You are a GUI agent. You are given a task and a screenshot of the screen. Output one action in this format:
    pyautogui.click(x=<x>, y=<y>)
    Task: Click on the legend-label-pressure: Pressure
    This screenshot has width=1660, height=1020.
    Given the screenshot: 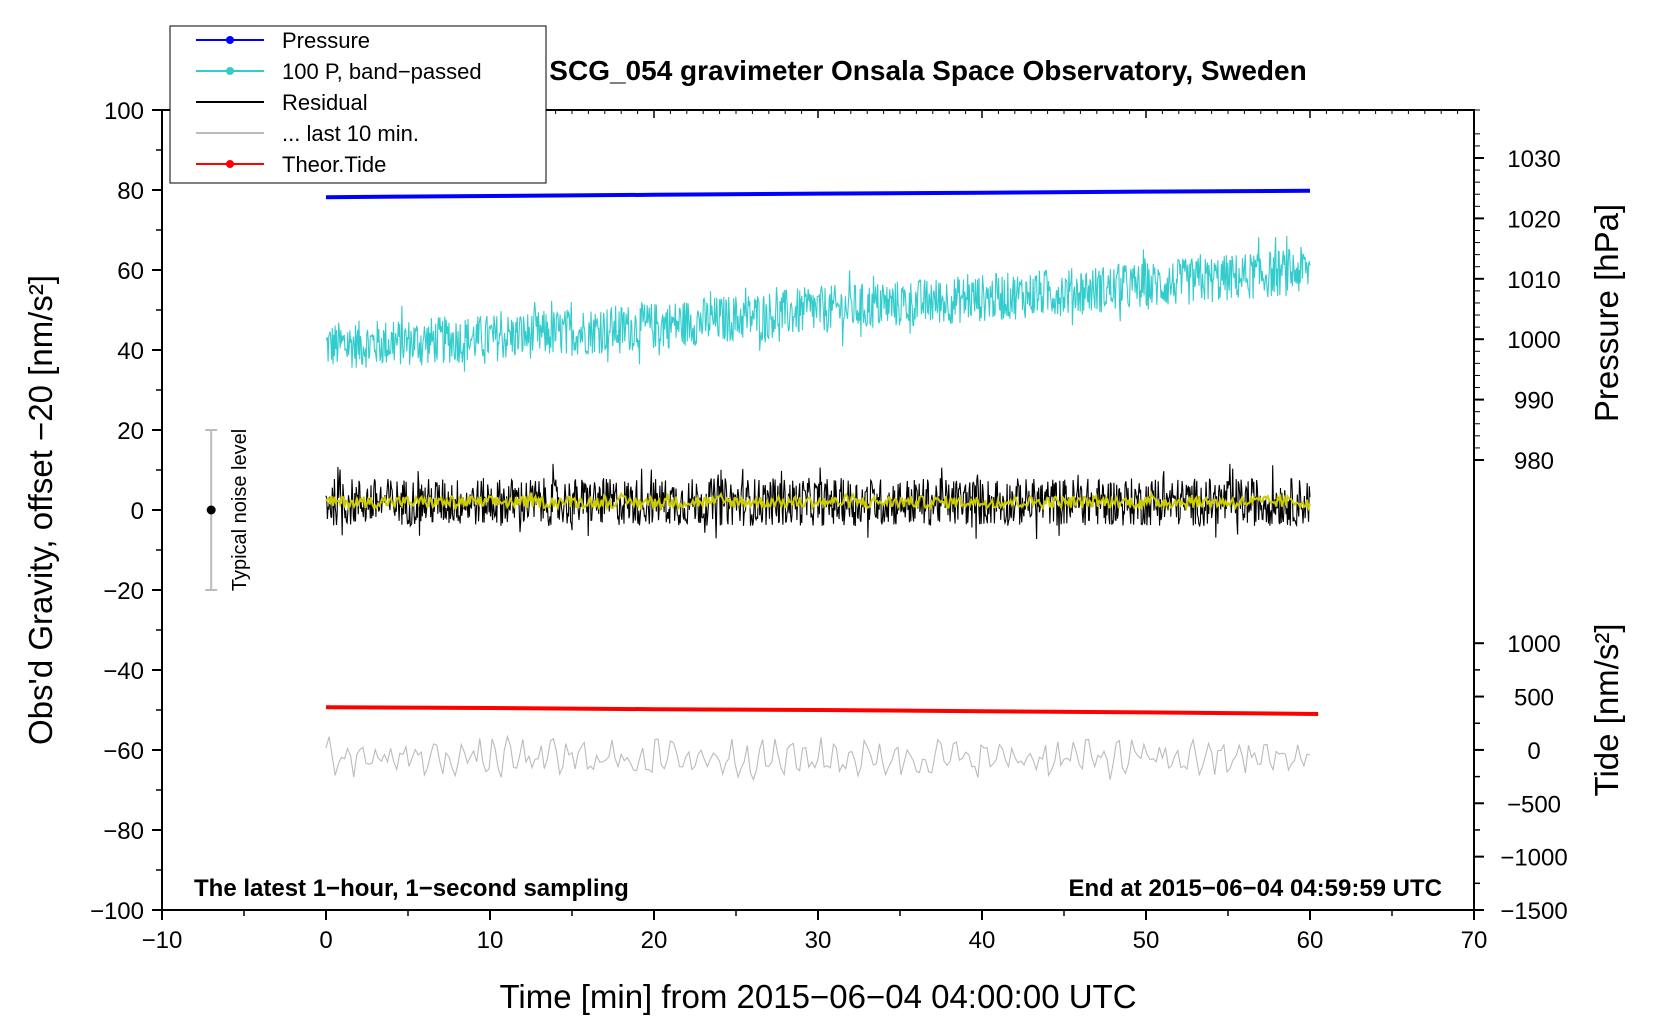 What is the action you would take?
    pyautogui.click(x=326, y=40)
    